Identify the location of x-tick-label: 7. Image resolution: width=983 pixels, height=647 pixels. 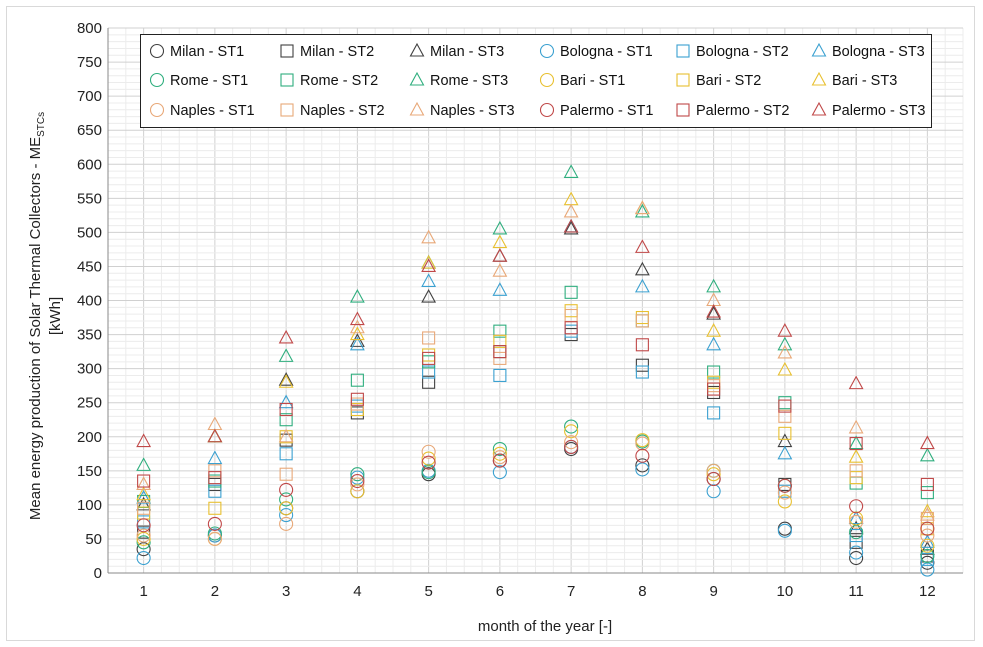
(571, 591).